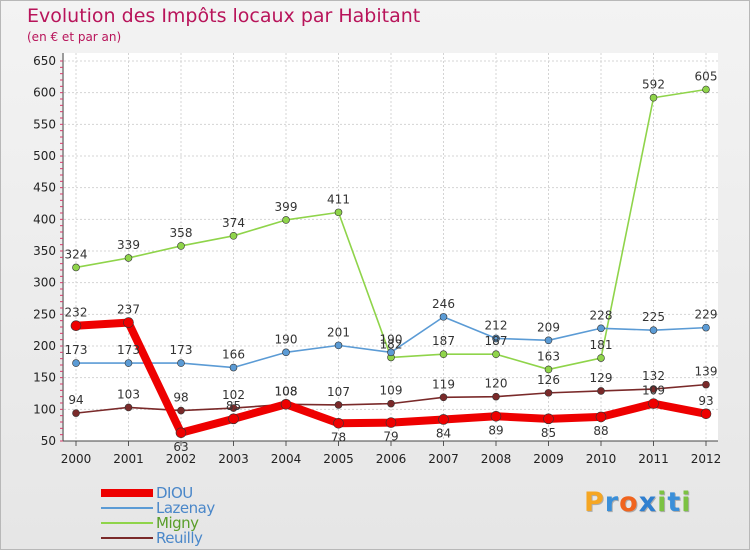  What do you see at coordinates (48, 441) in the screenshot?
I see `y-tick-label: 50` at bounding box center [48, 441].